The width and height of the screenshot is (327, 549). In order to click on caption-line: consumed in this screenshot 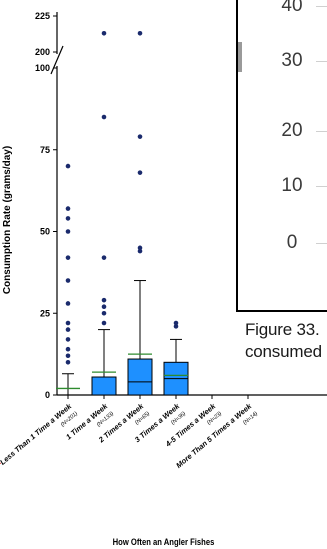, I will do `click(283, 351)`.